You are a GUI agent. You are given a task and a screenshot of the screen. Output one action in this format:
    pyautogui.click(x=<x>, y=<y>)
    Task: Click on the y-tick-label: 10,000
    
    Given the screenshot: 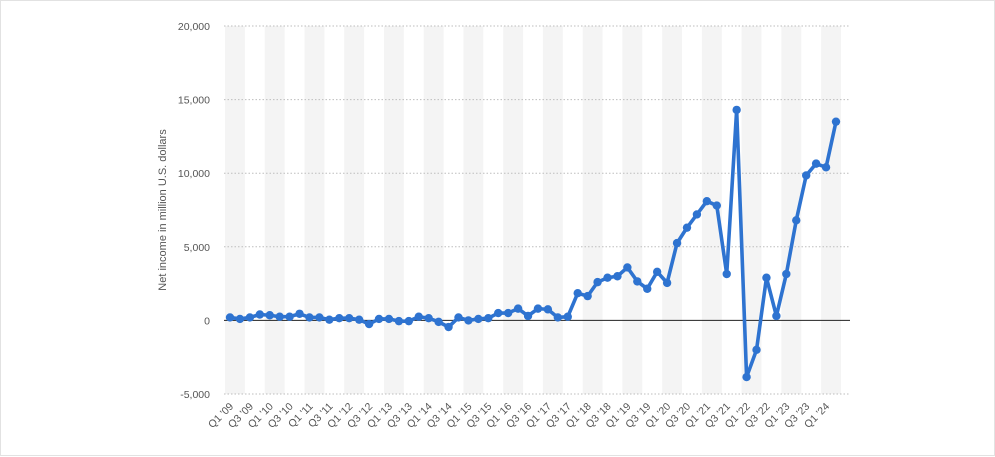 What is the action you would take?
    pyautogui.click(x=194, y=174)
    